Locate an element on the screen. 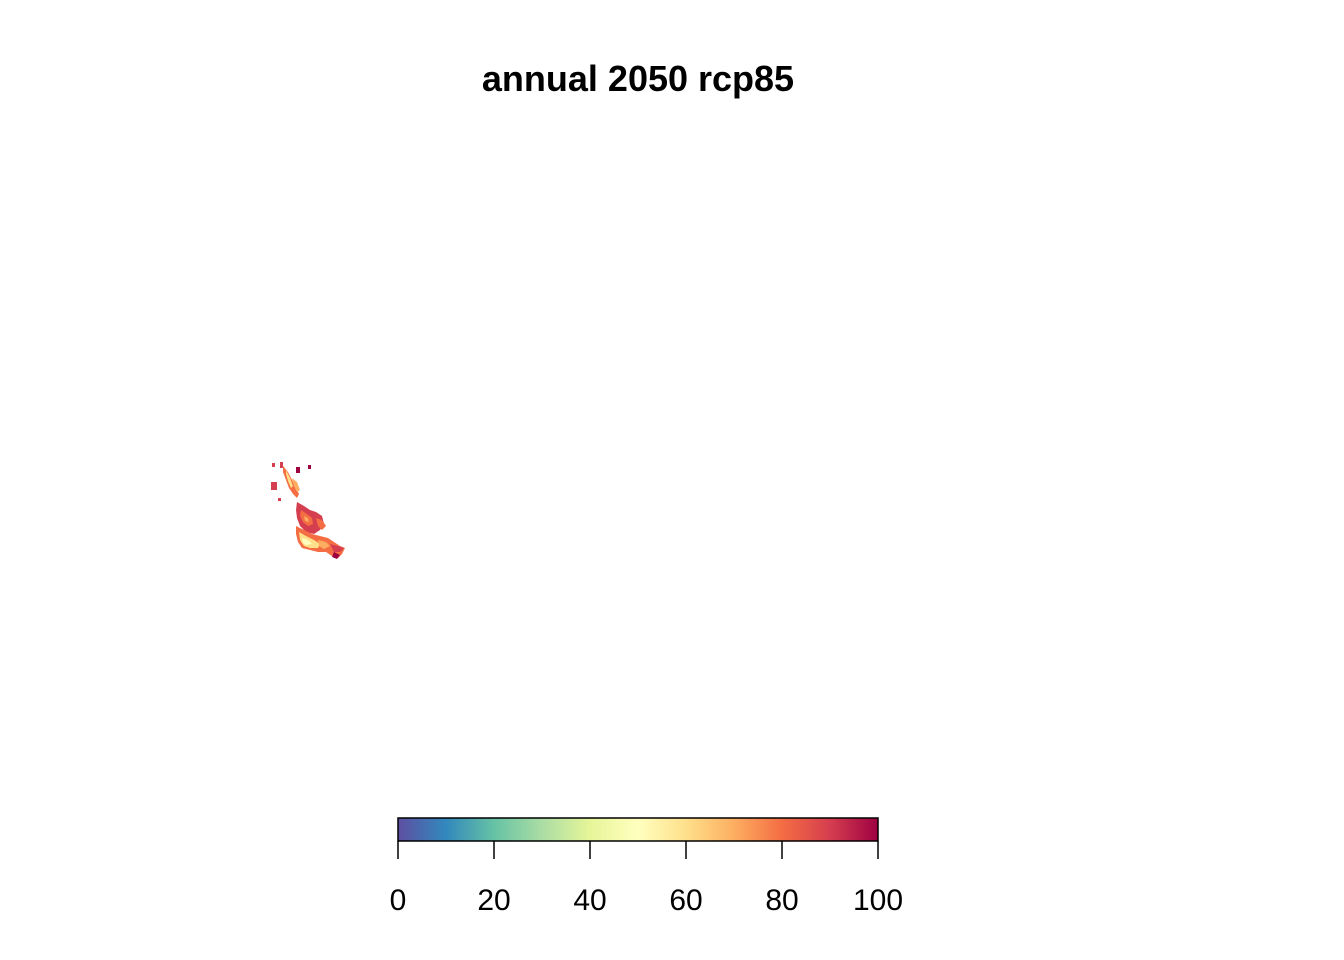  legend: 0 20 40 60 80 100 is located at coordinates (646, 867).